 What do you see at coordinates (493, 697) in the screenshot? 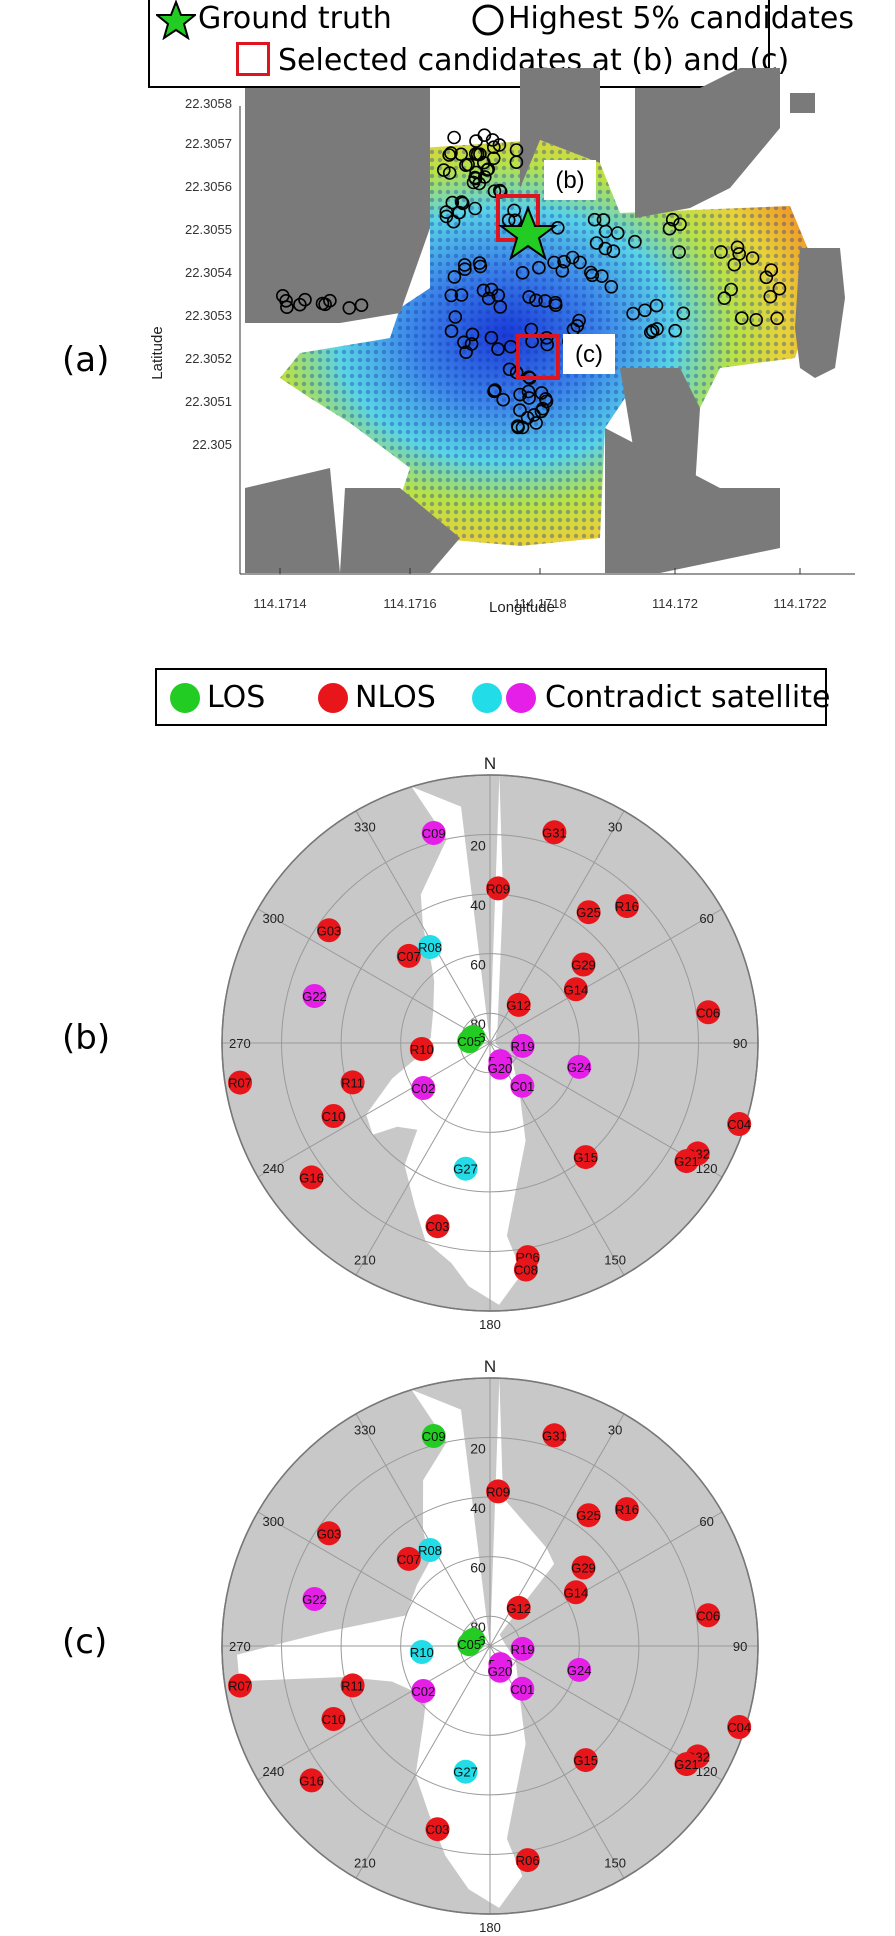
I see `sky-legend: LOS NLOS Contradict satellite` at bounding box center [493, 697].